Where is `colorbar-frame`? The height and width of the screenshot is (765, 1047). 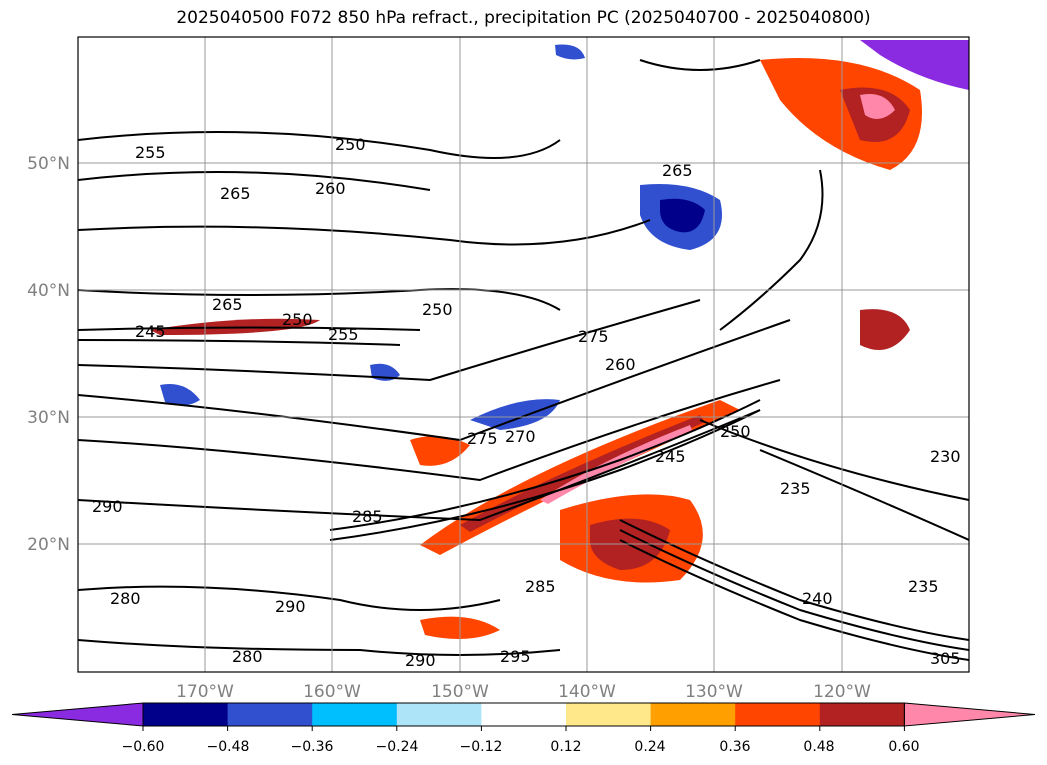
colorbar-frame is located at coordinates (523, 714).